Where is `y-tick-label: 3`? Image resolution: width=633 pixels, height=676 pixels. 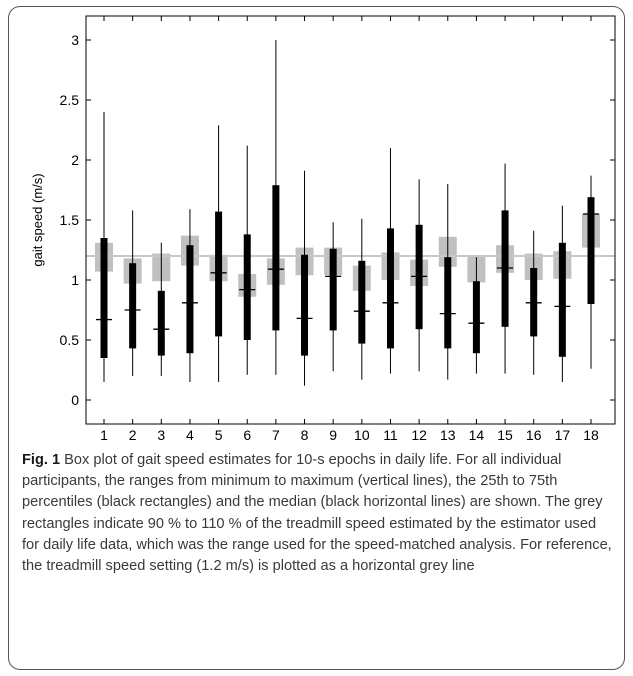 y-tick-label: 3 is located at coordinates (75, 40).